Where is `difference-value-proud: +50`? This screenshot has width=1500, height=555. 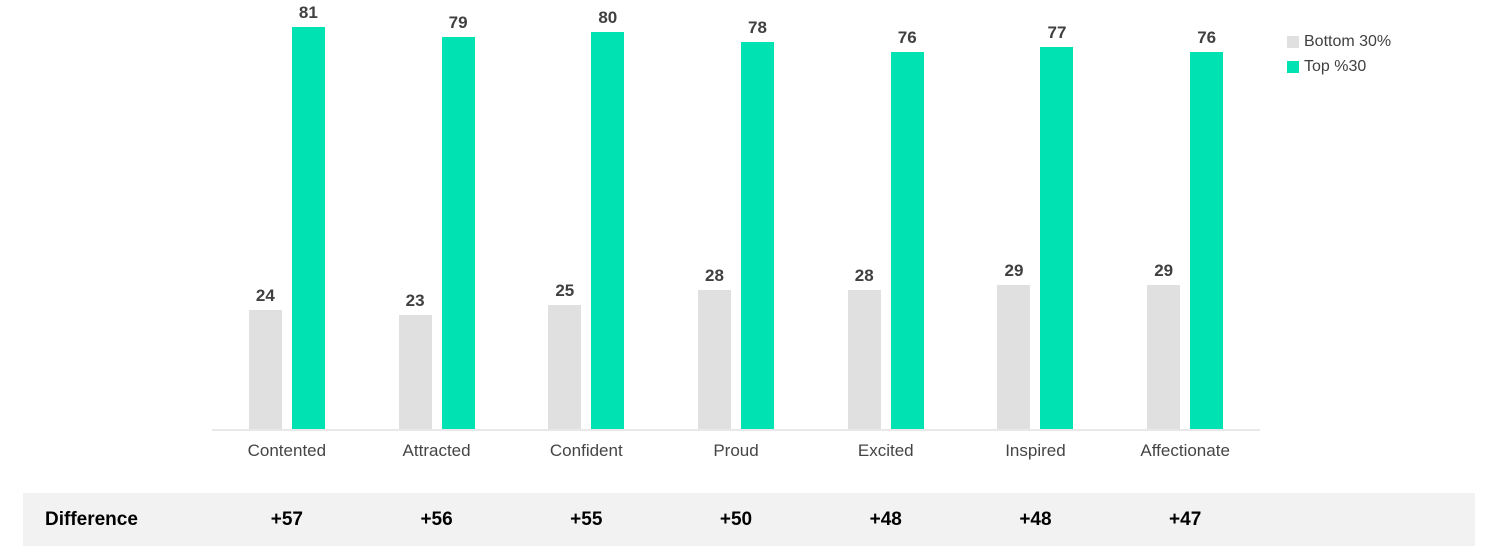
difference-value-proud: +50 is located at coordinates (736, 519).